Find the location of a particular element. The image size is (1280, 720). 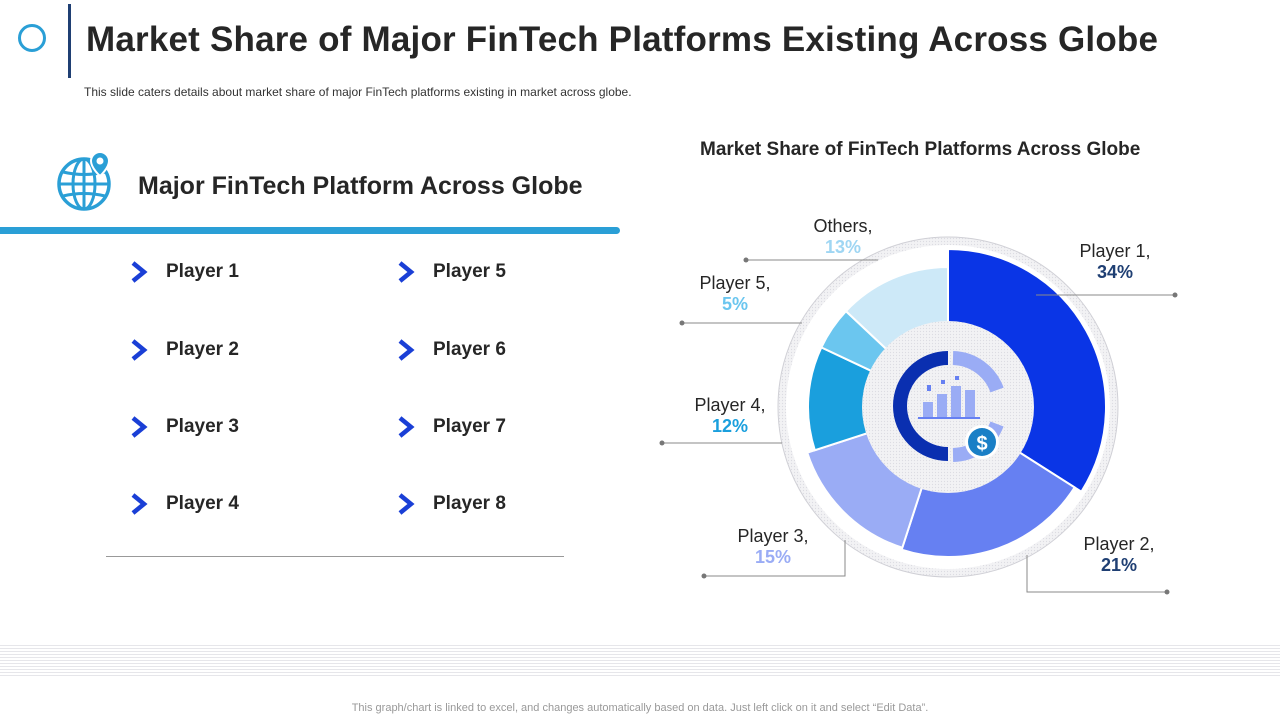

list-item: Player 8 is located at coordinates (451, 504).